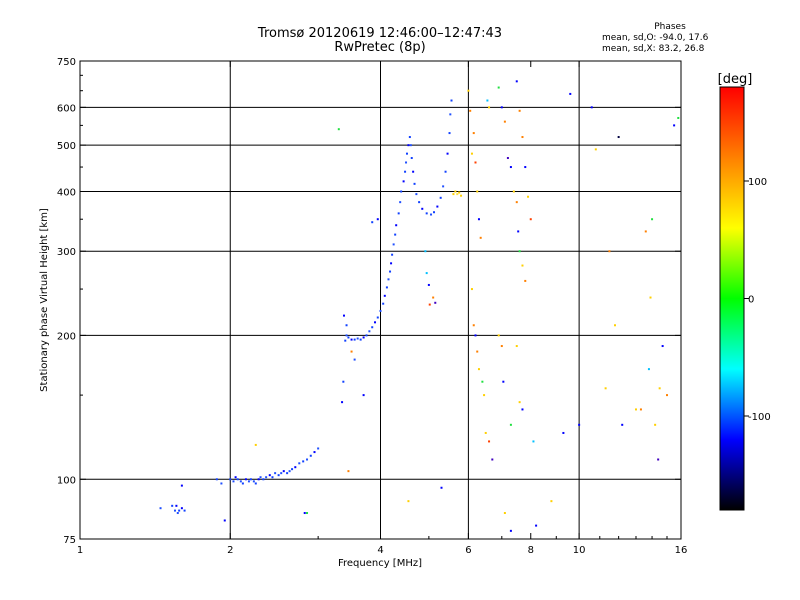 The height and width of the screenshot is (600, 800). What do you see at coordinates (380, 33) in the screenshot?
I see `title-line-1: Tromsø 20120619 12:46:00–12:47:43` at bounding box center [380, 33].